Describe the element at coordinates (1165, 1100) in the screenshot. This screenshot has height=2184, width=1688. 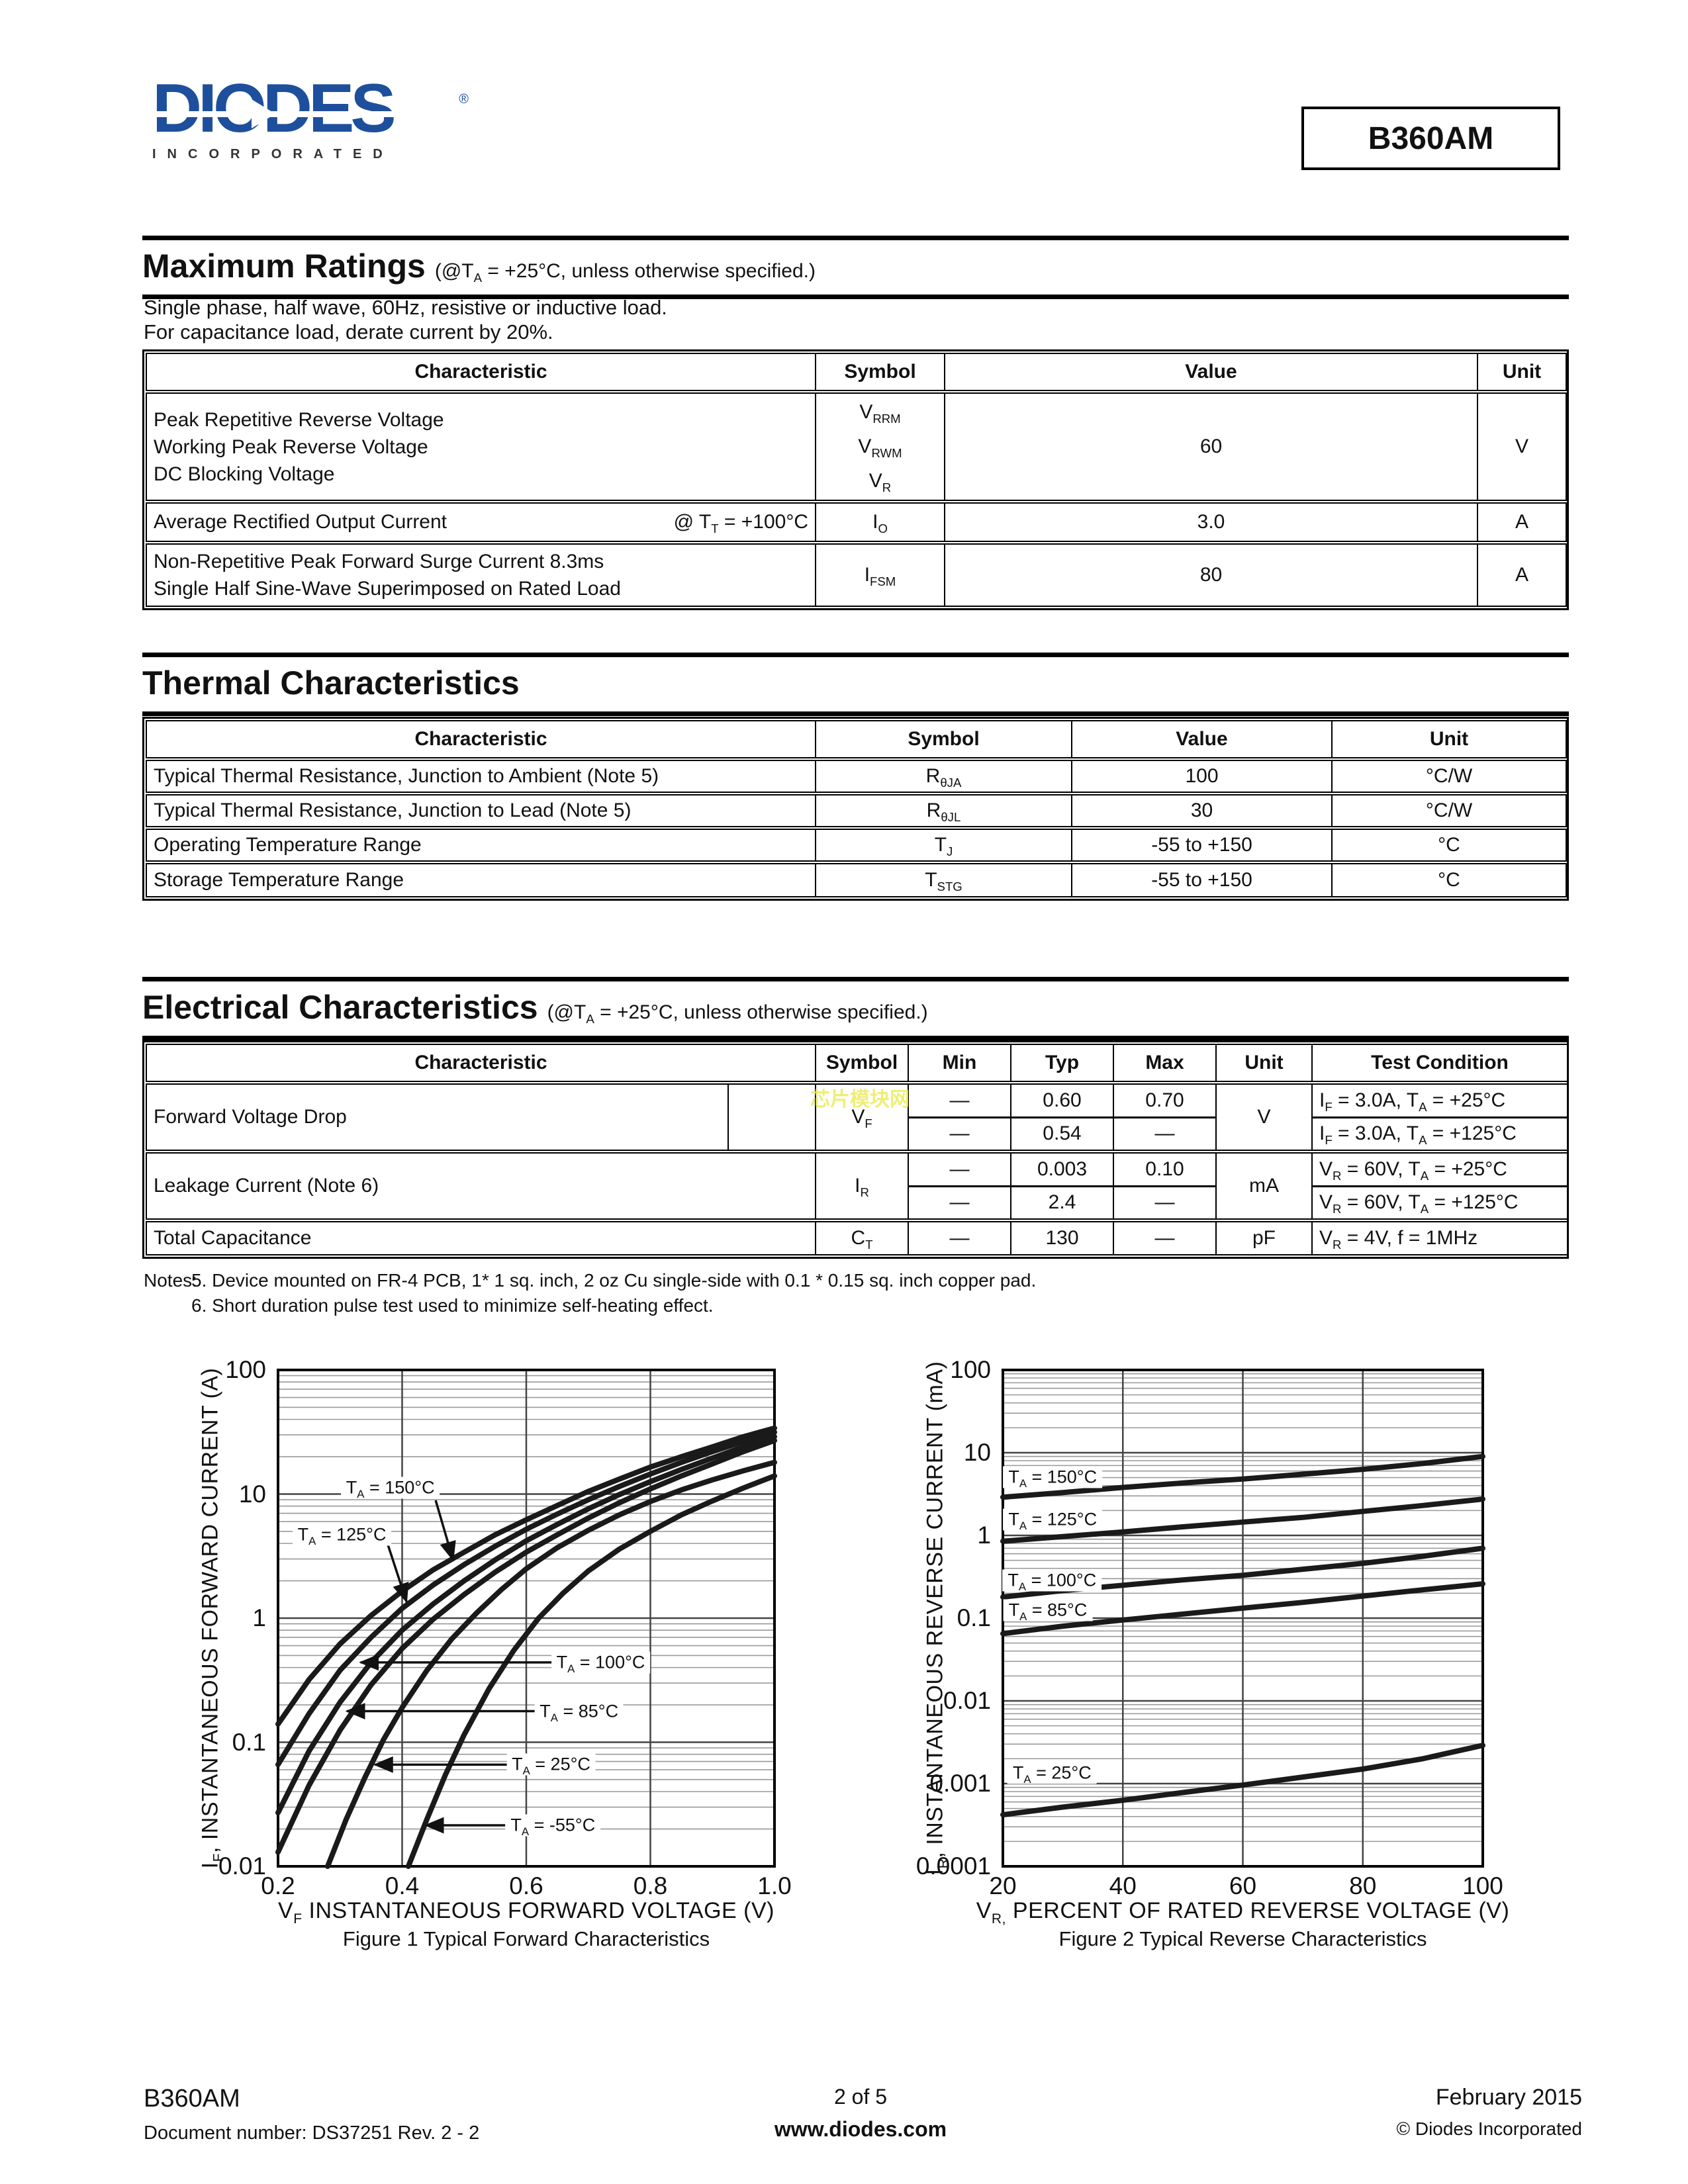
I see `max-cell: 0.70` at that location.